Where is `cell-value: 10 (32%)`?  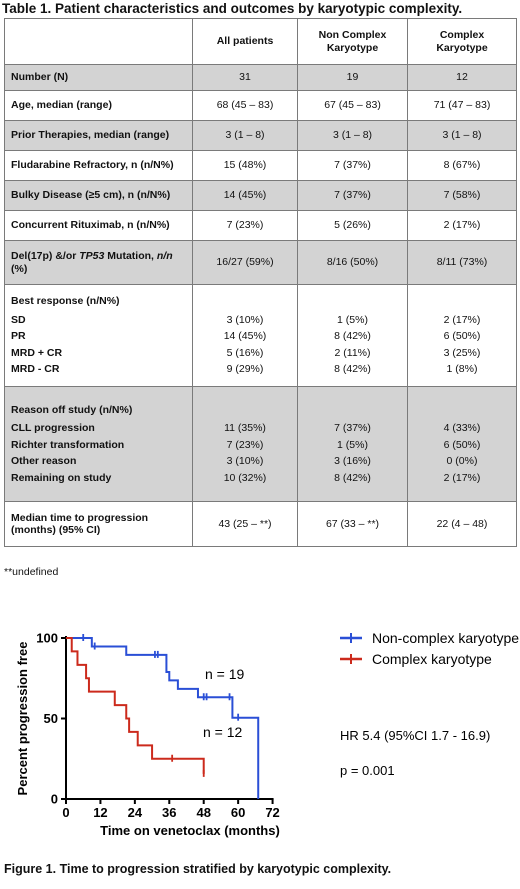
cell-value: 10 (32%) is located at coordinates (245, 477).